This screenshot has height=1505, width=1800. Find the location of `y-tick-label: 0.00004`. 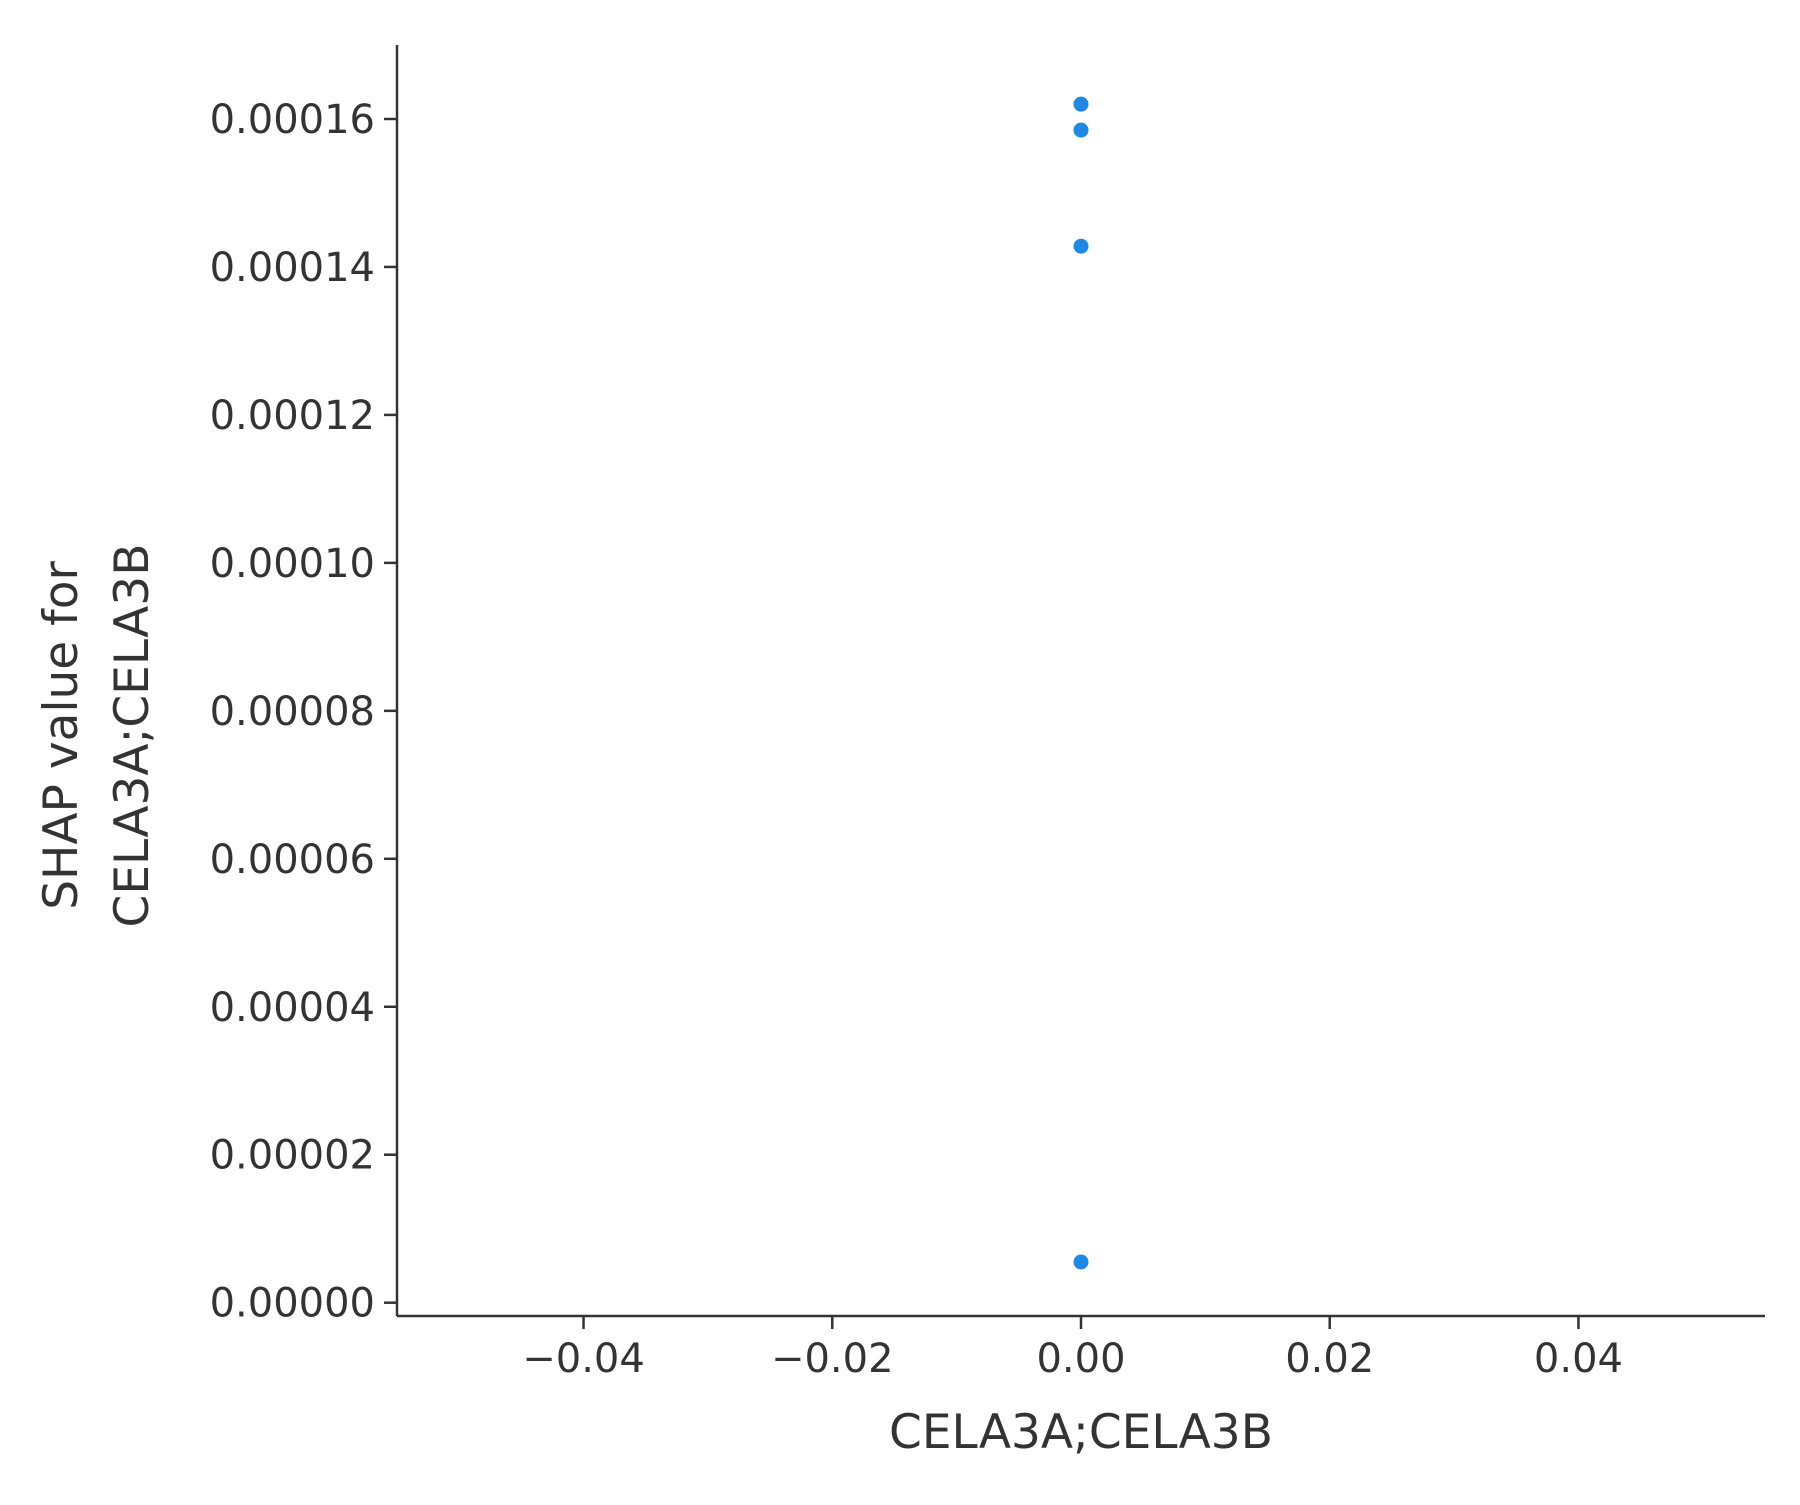

y-tick-label: 0.00004 is located at coordinates (292, 1008).